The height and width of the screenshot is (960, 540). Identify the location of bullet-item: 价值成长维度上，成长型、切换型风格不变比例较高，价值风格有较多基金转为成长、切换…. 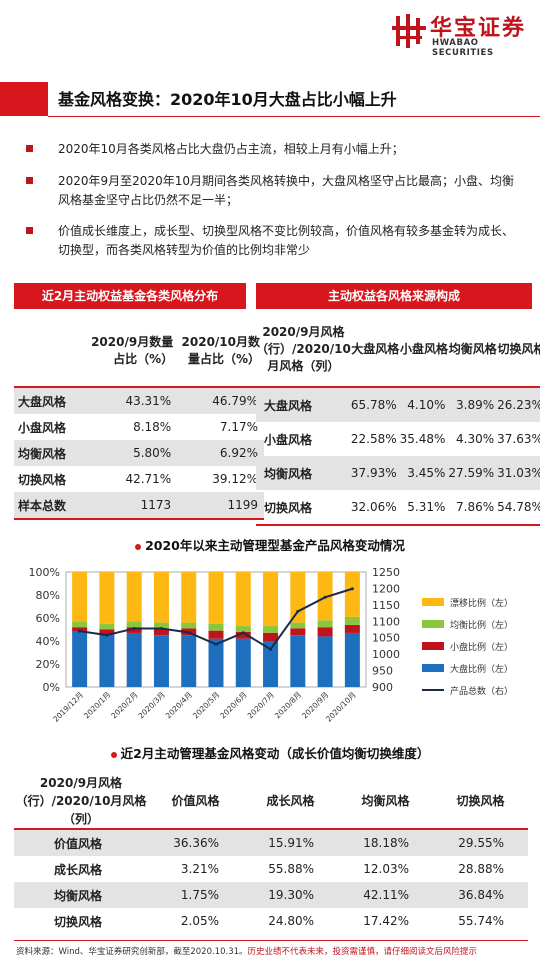
(274, 242).